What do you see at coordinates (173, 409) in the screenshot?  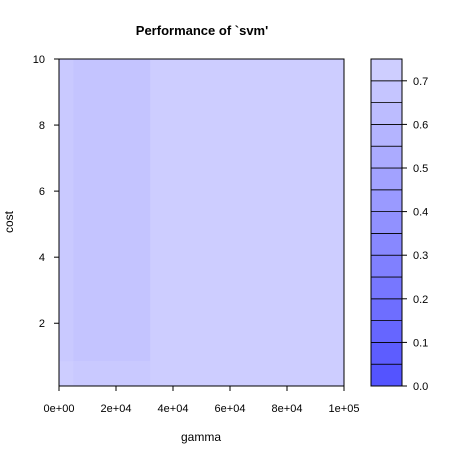 I see `x-tick-label: 4e+04` at bounding box center [173, 409].